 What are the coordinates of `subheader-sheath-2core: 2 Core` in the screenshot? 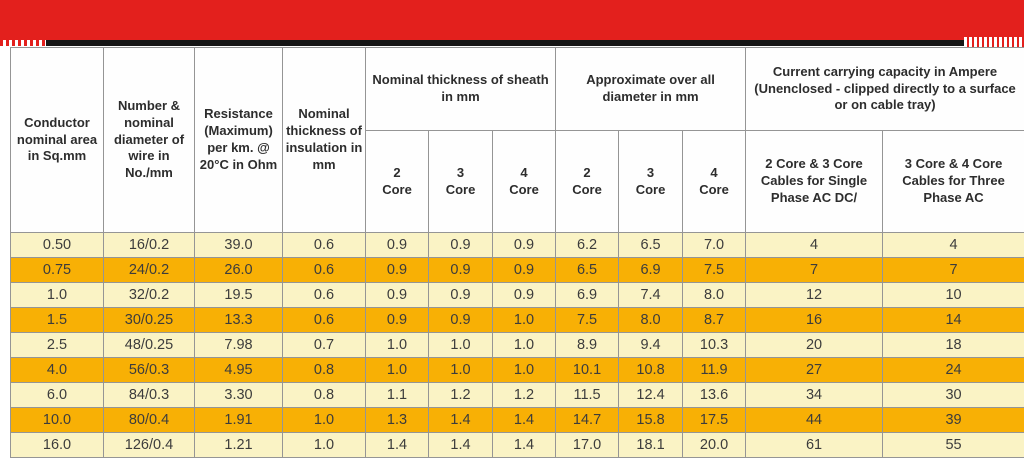 It's located at (397, 182).